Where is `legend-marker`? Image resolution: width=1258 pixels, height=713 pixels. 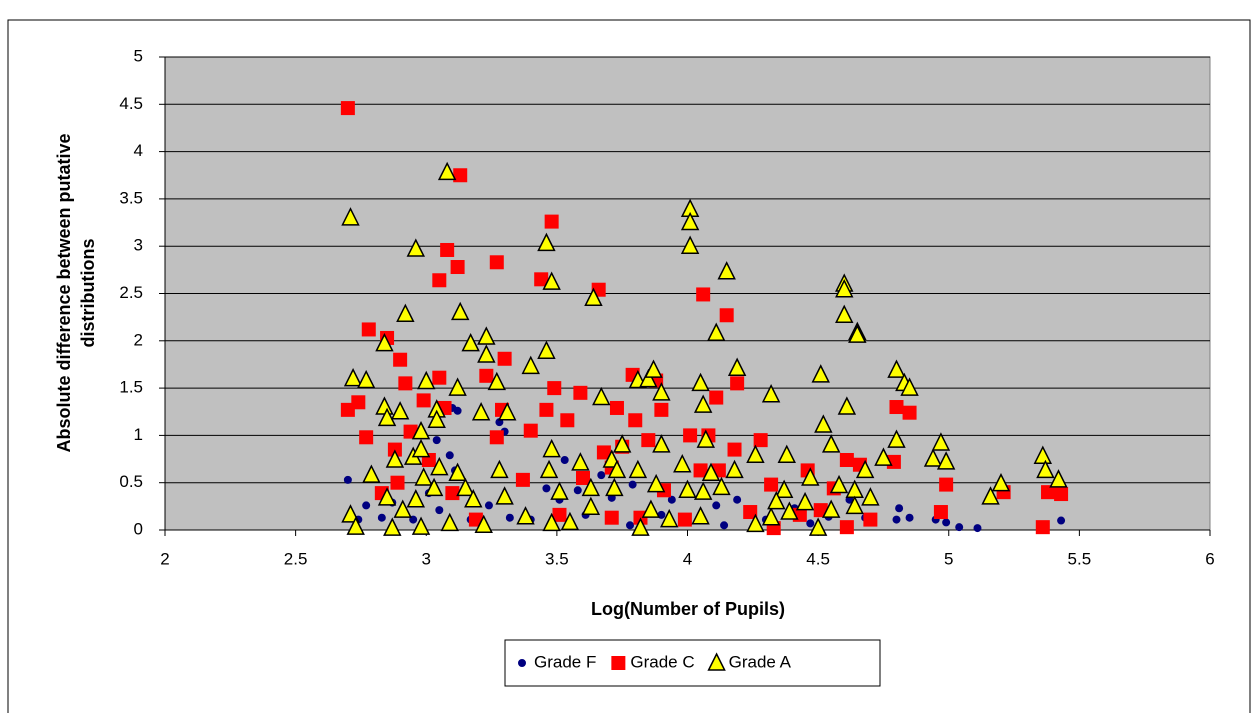
legend-marker is located at coordinates (618, 663).